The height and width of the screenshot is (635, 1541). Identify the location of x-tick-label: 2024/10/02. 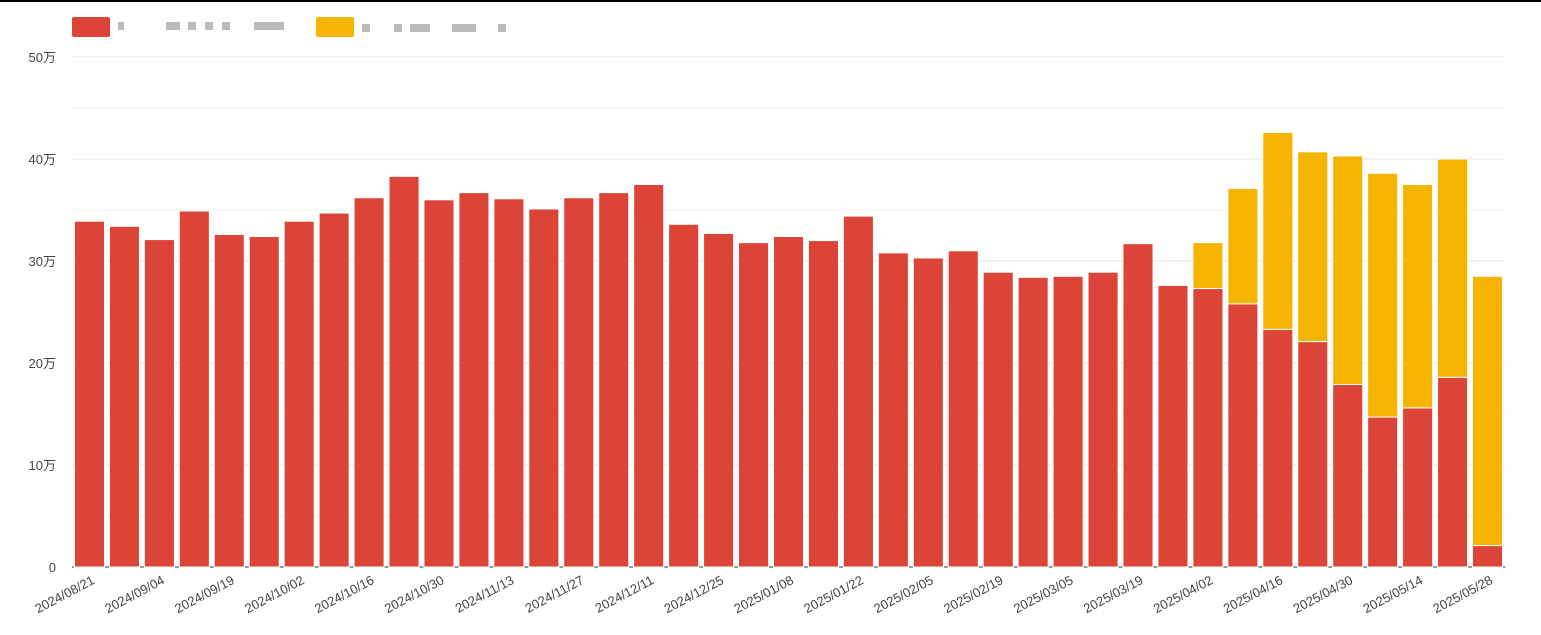
(274, 594).